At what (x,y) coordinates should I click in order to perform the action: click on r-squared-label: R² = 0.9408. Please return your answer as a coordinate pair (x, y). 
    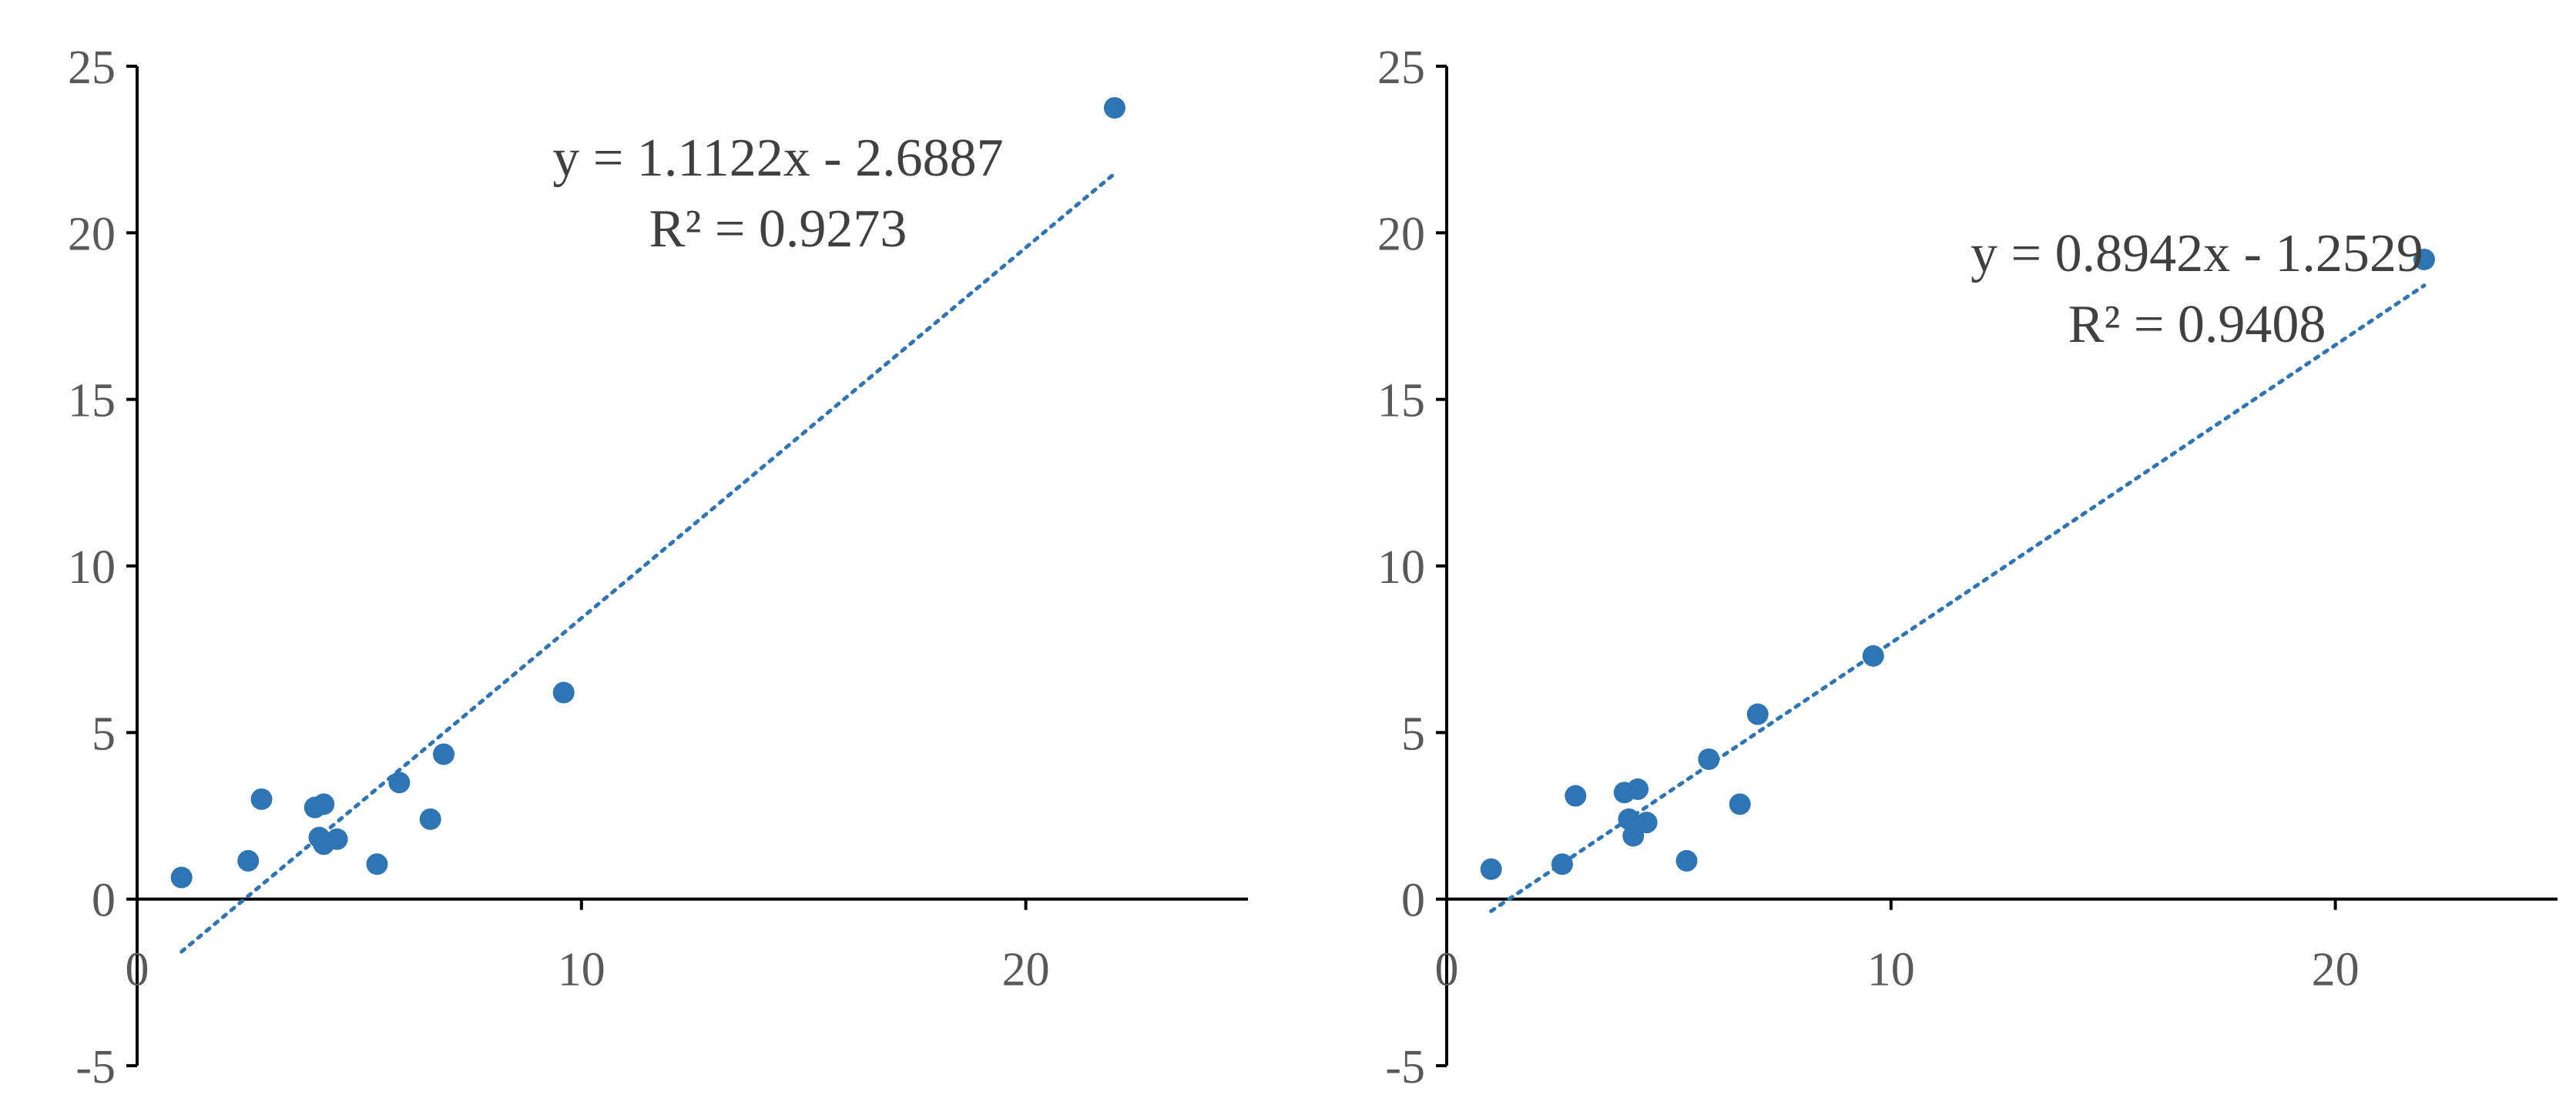
    Looking at the image, I should click on (2197, 324).